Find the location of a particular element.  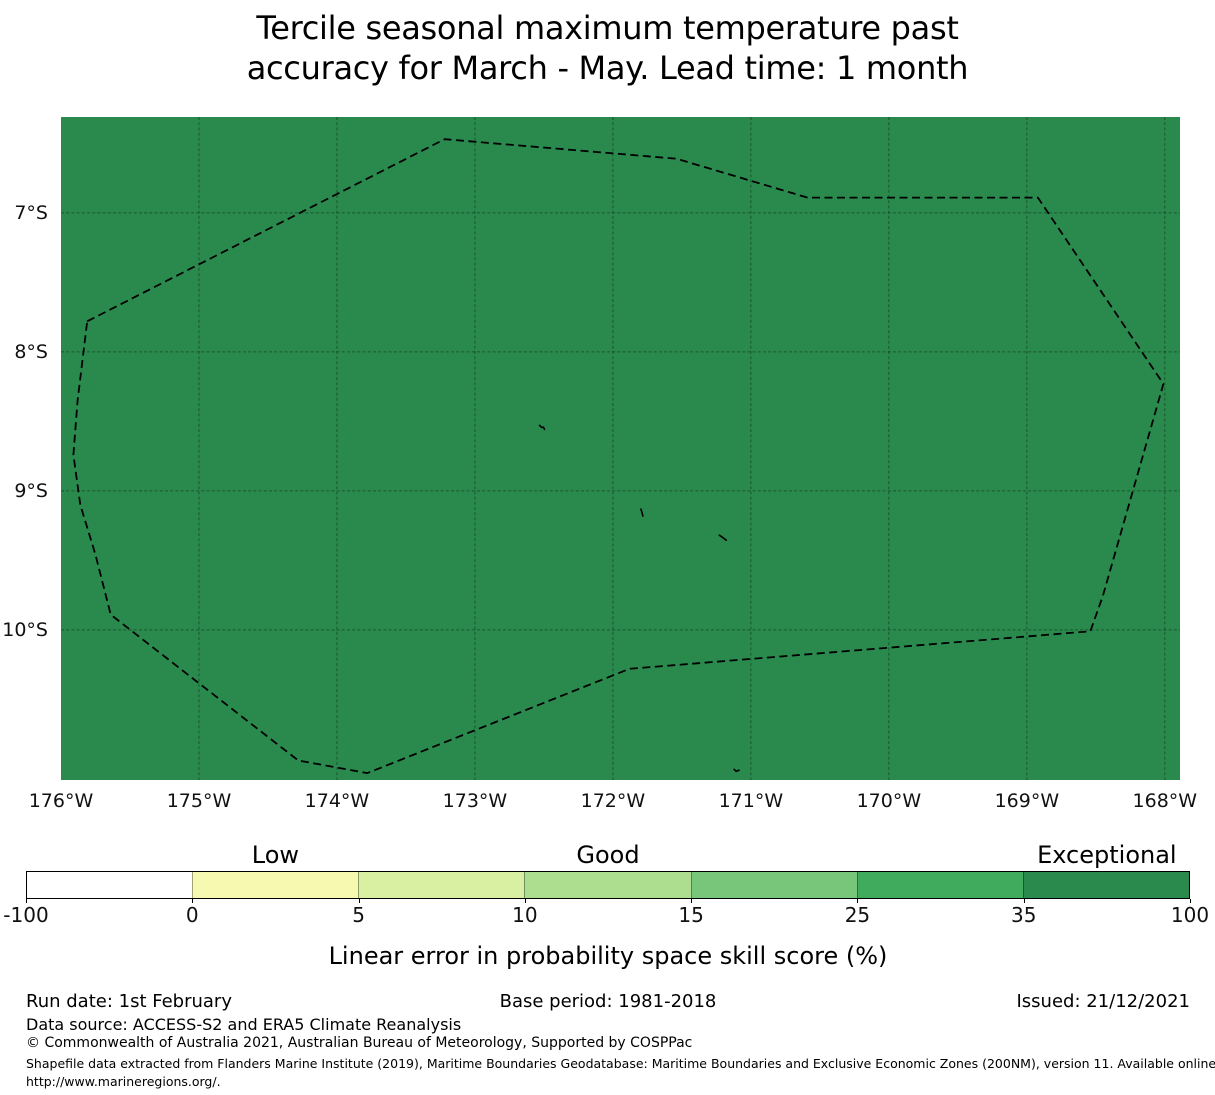

x-tick-label: 176°W is located at coordinates (61, 801).